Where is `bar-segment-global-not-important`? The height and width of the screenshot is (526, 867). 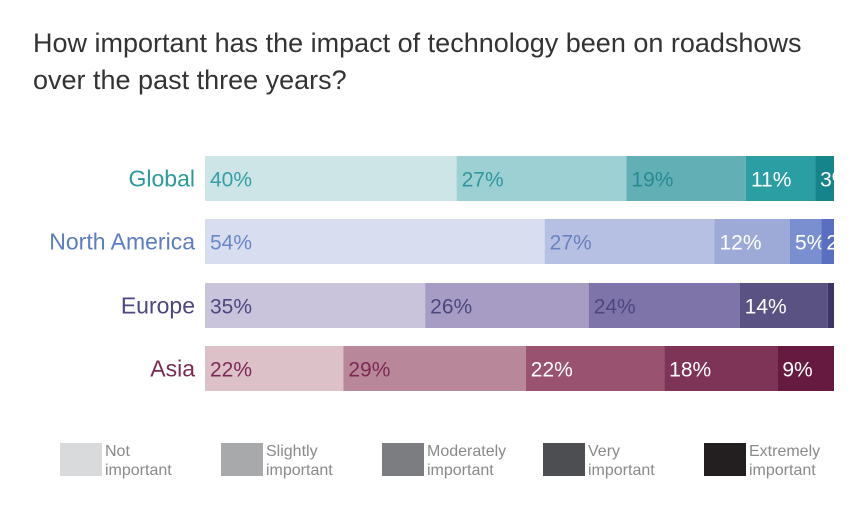 bar-segment-global-not-important is located at coordinates (331, 178).